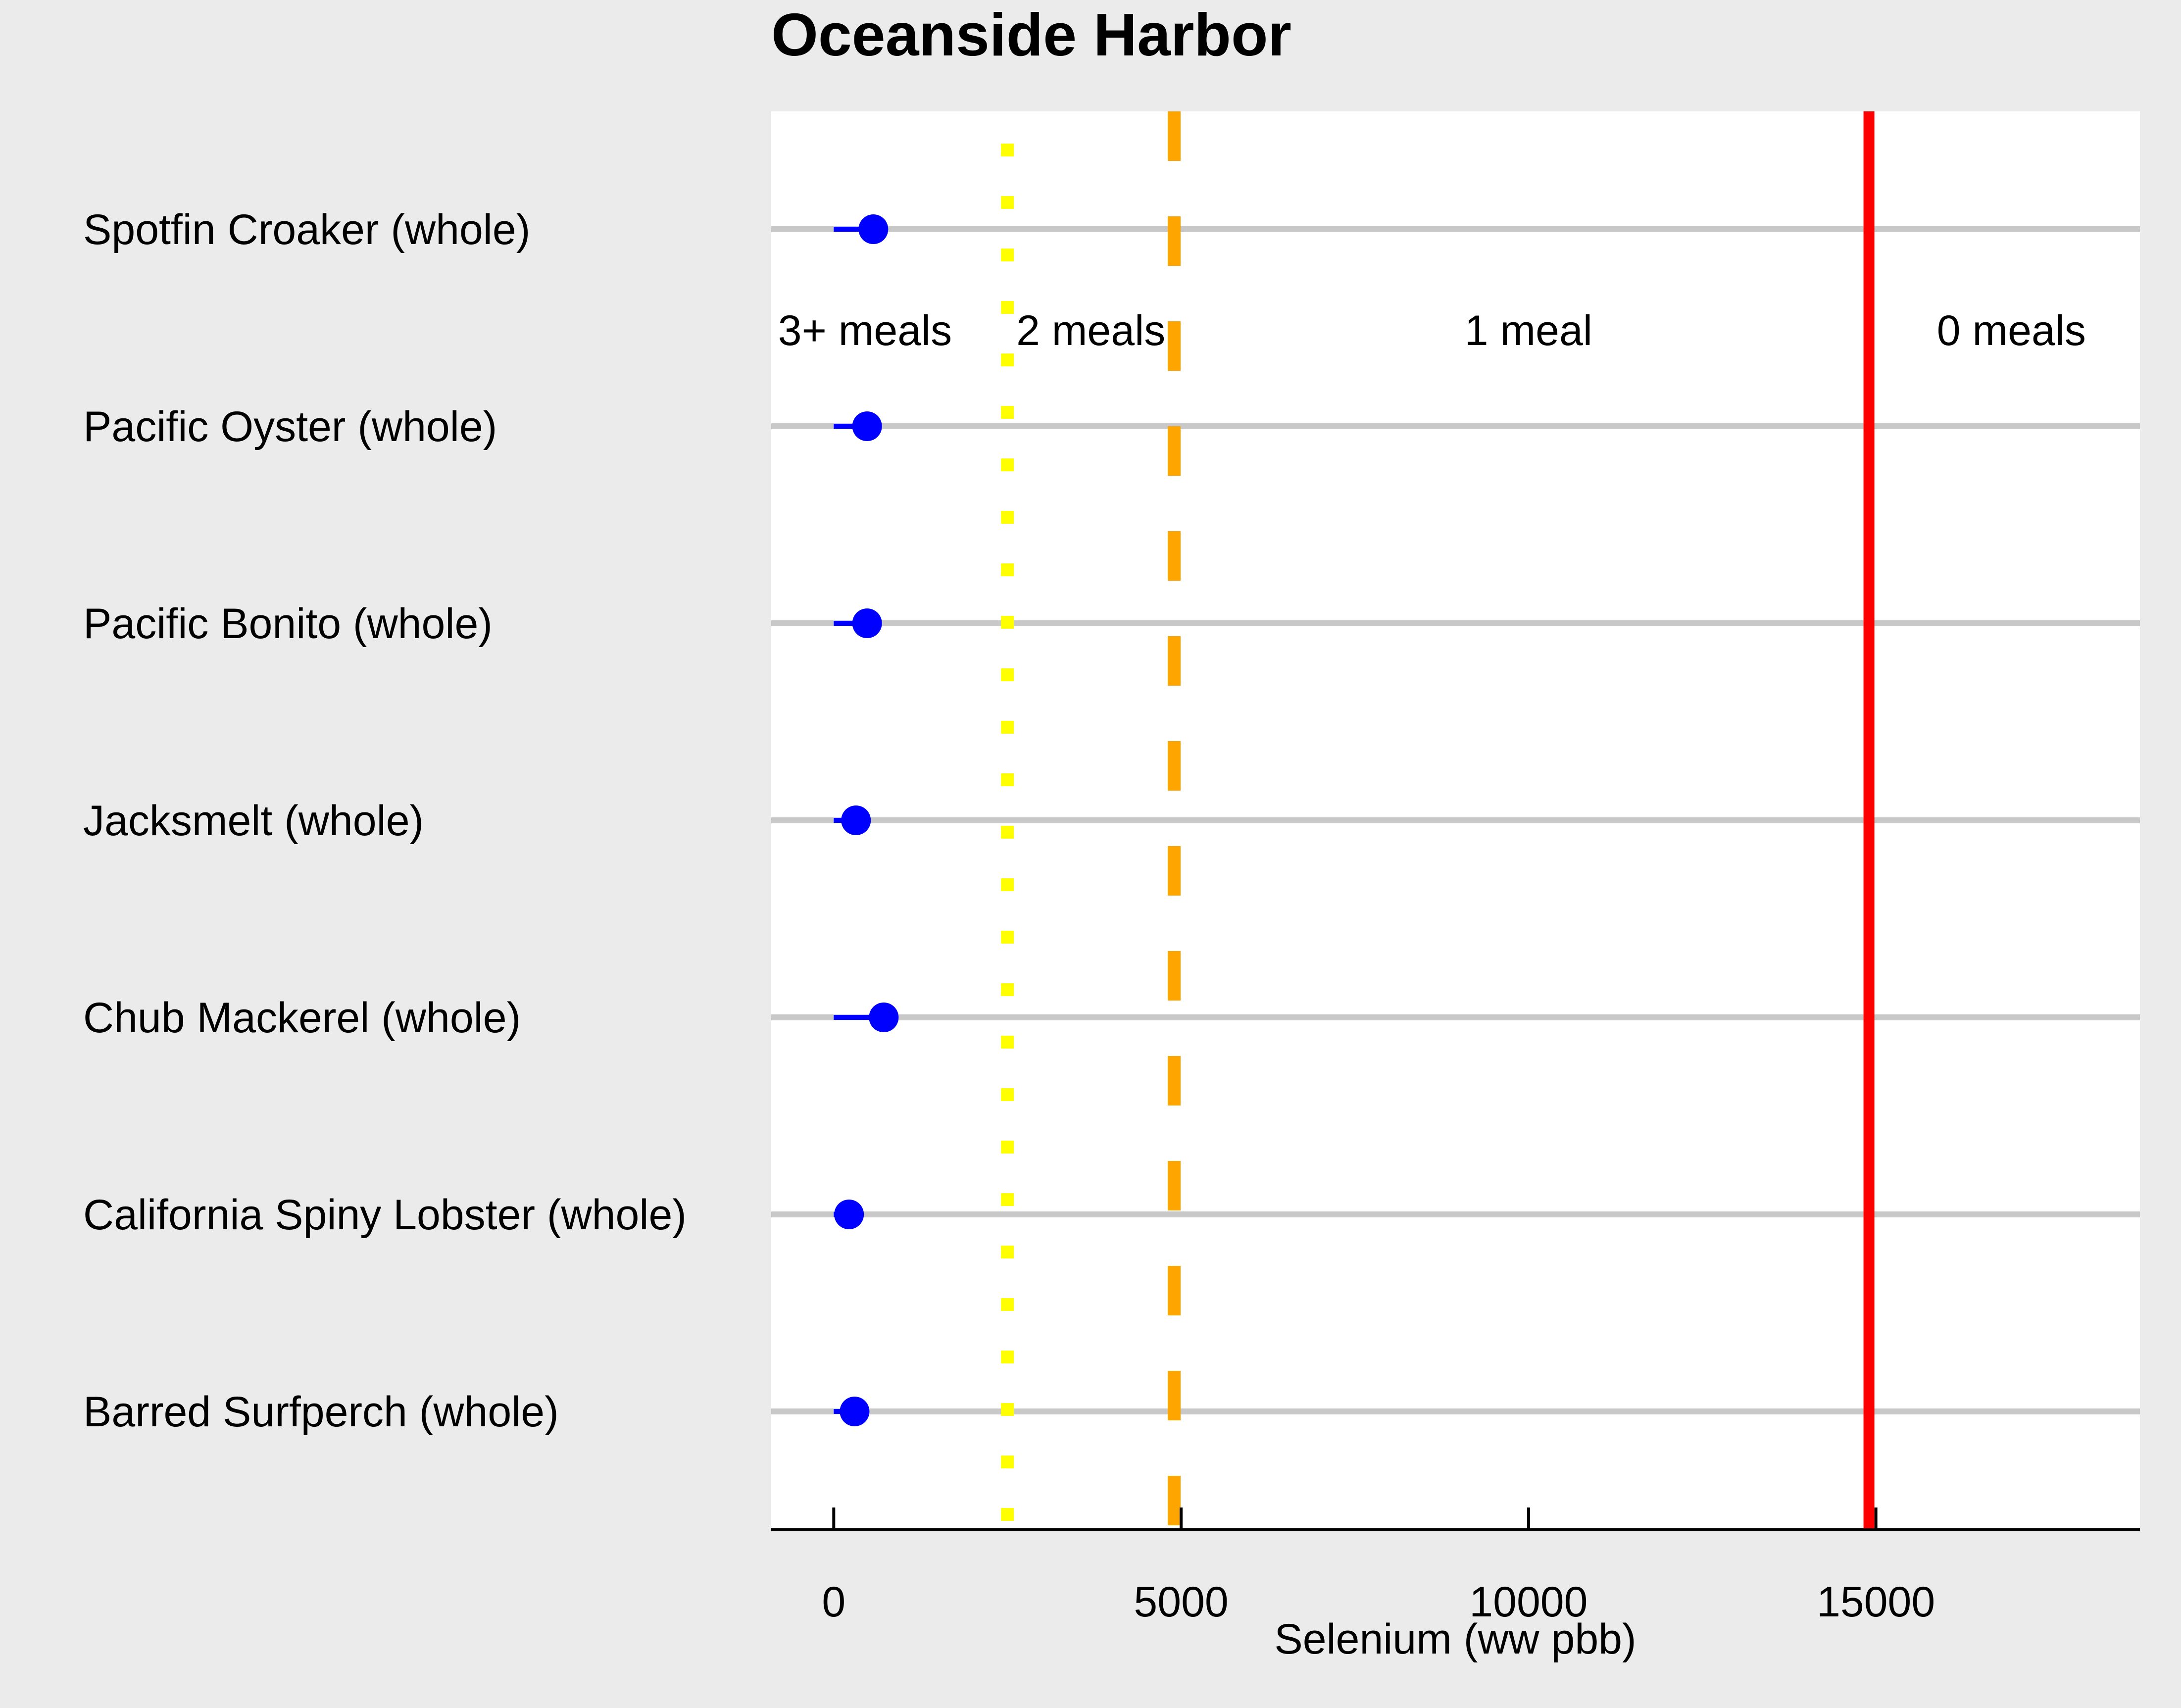 The image size is (2181, 1708). Describe the element at coordinates (288, 624) in the screenshot. I see `category-label: Pacific Bonito (whole)` at that location.